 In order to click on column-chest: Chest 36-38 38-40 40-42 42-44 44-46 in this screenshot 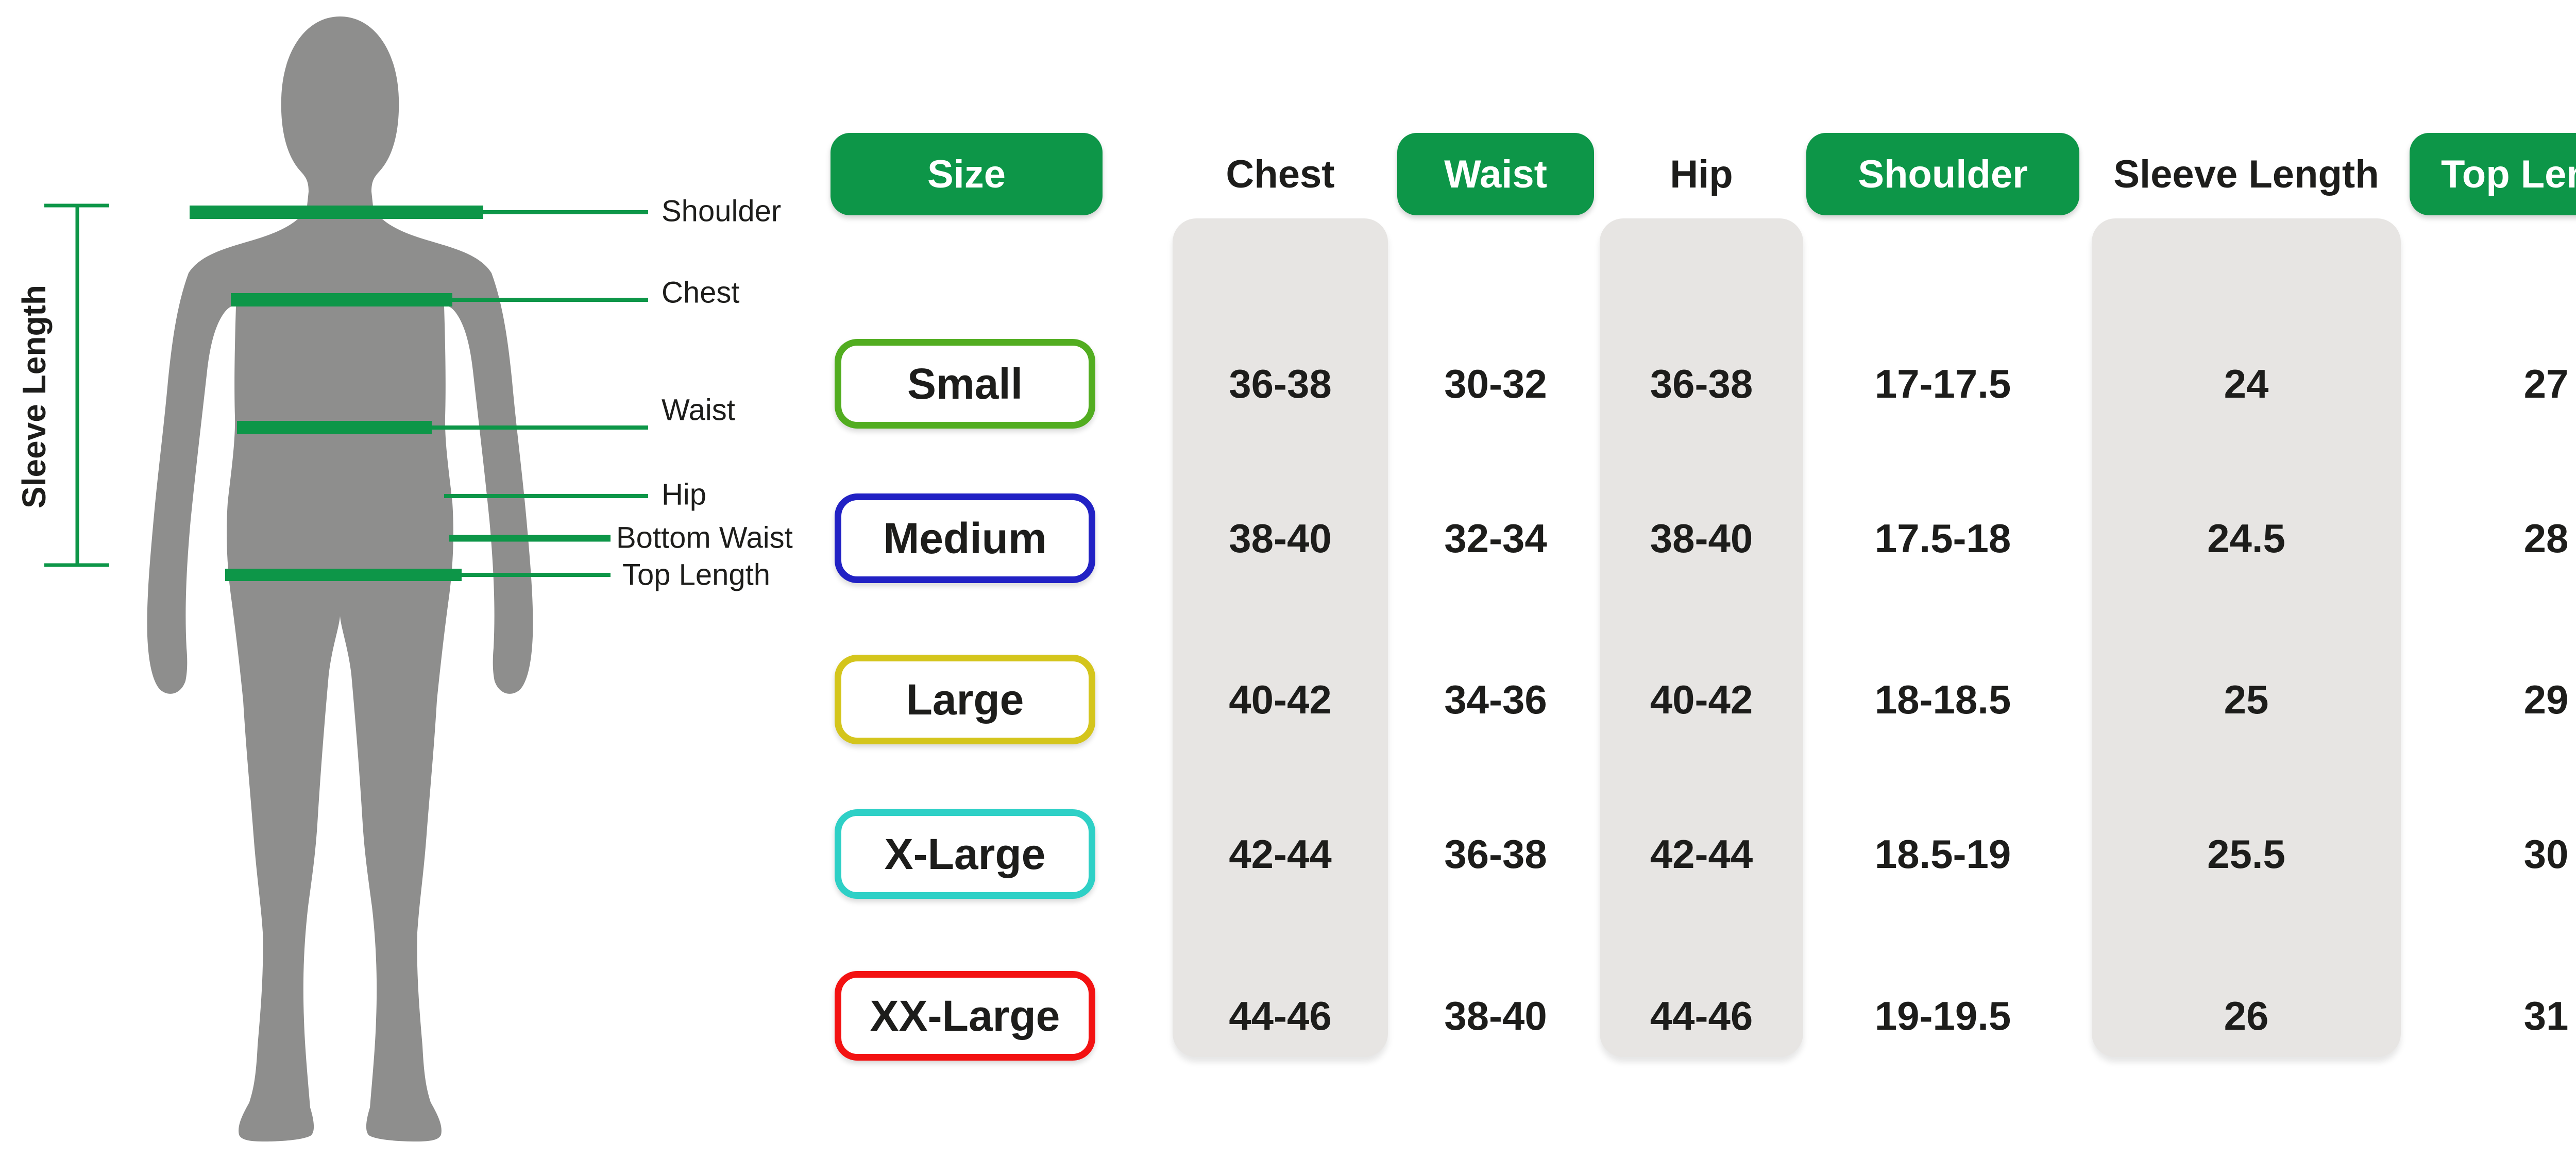, I will do `click(1280, 579)`.